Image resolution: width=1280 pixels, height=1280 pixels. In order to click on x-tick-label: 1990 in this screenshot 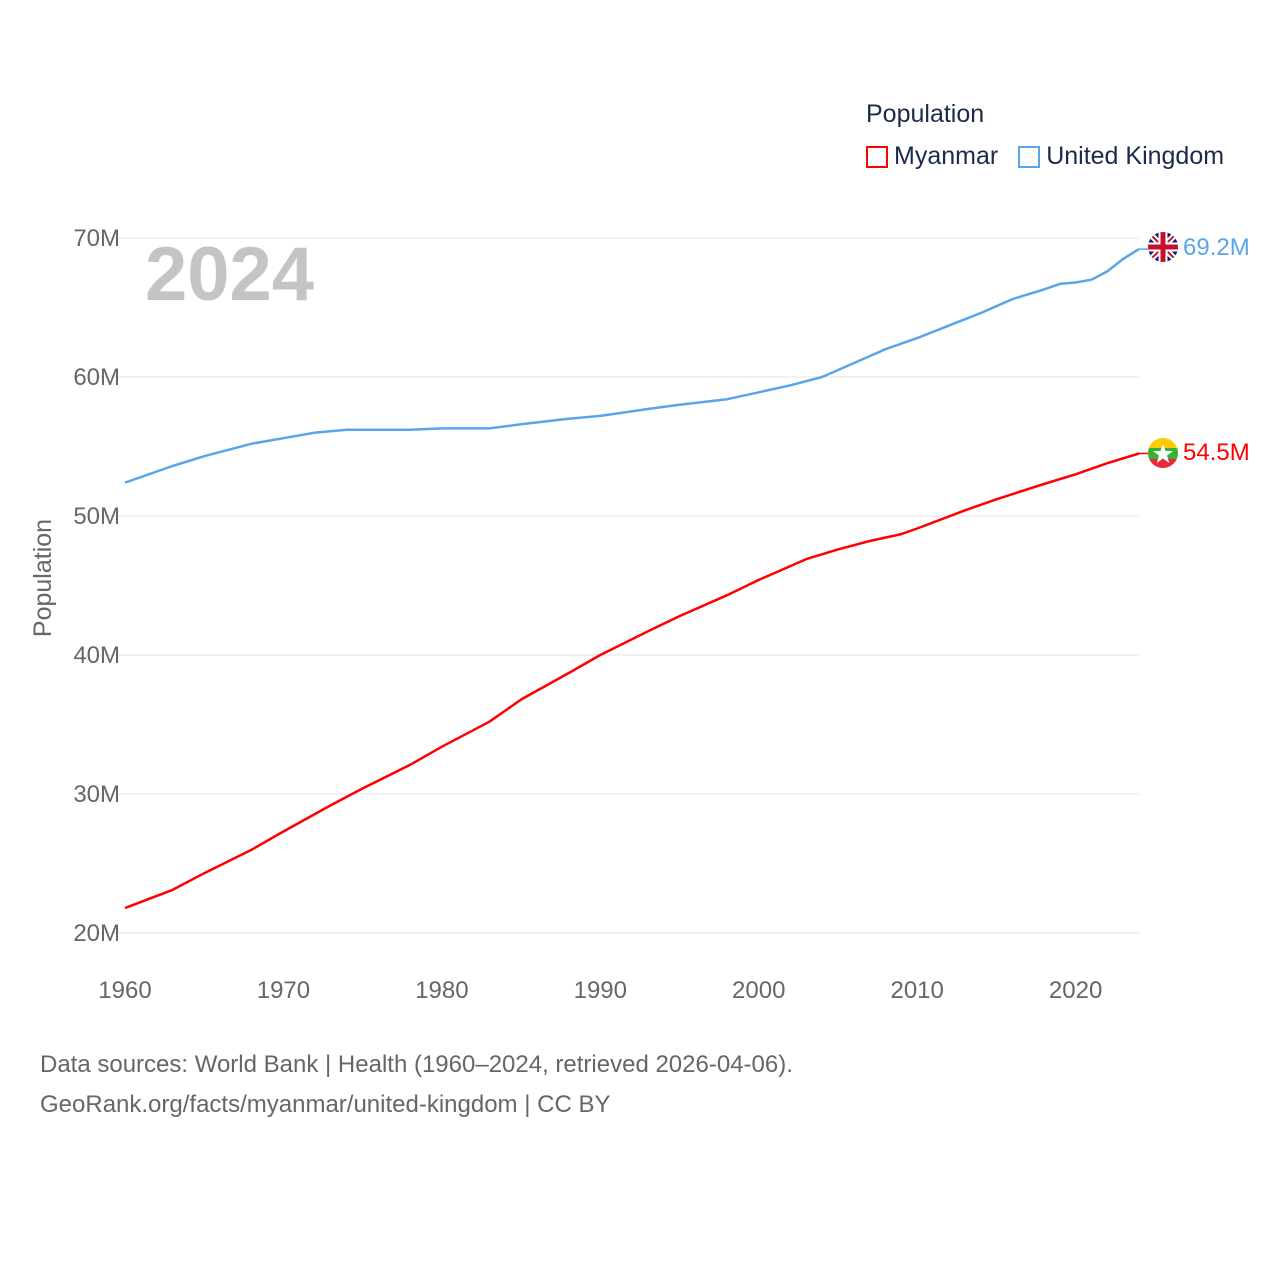, I will do `click(600, 990)`.